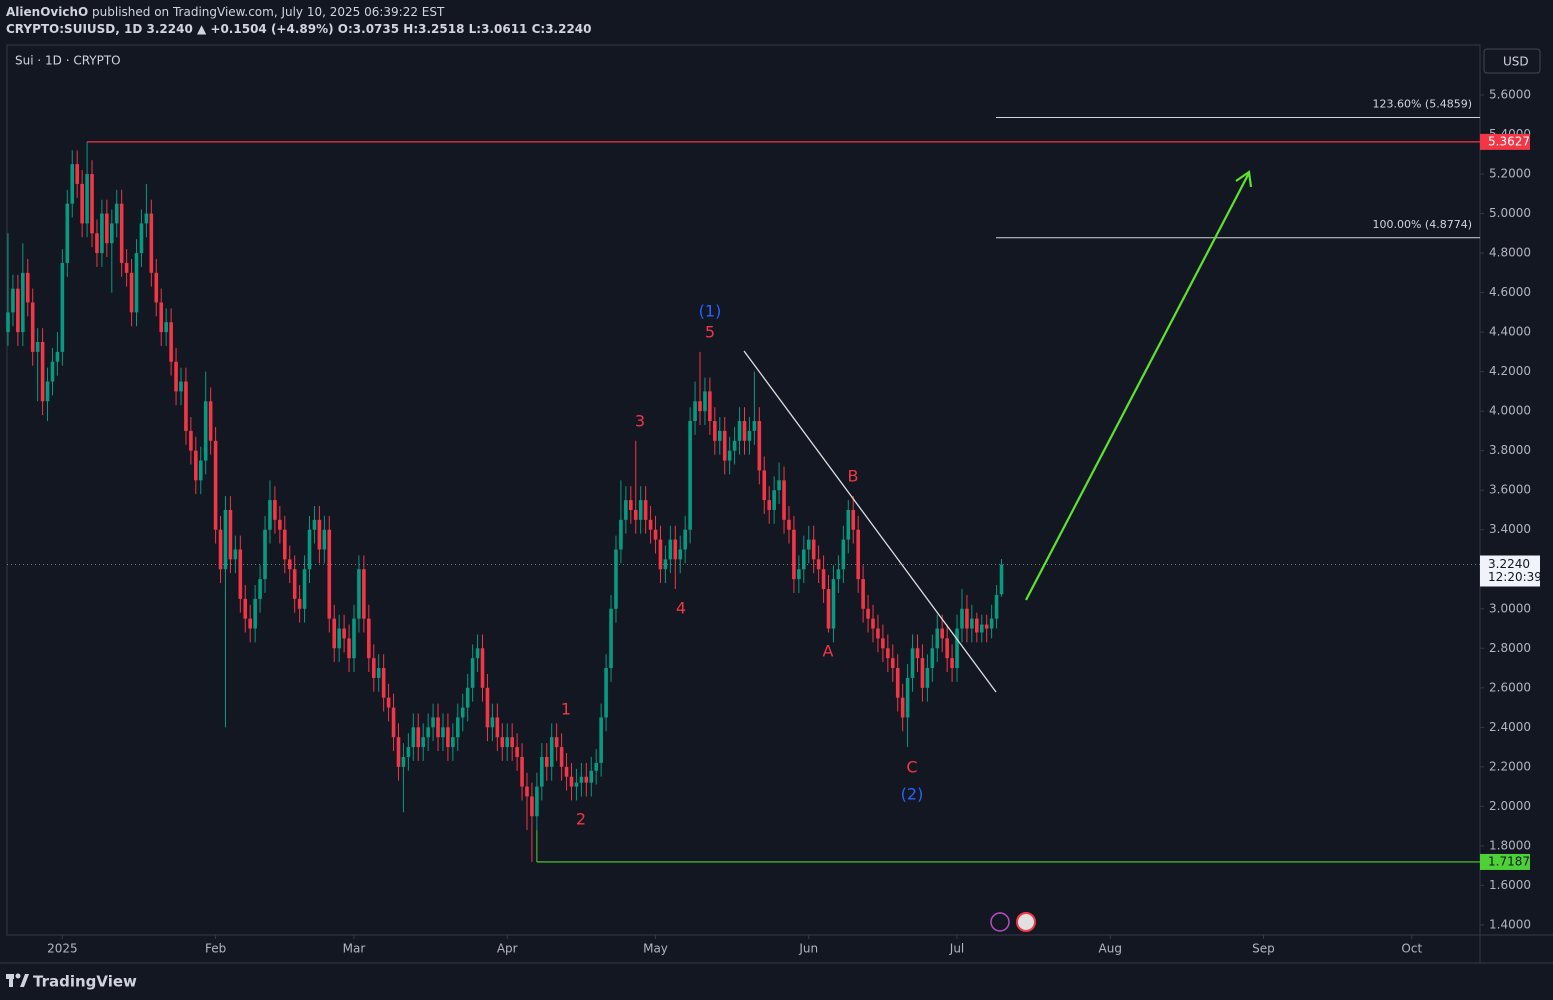  I want to click on y-tick-label: 4.0000, so click(1510, 411).